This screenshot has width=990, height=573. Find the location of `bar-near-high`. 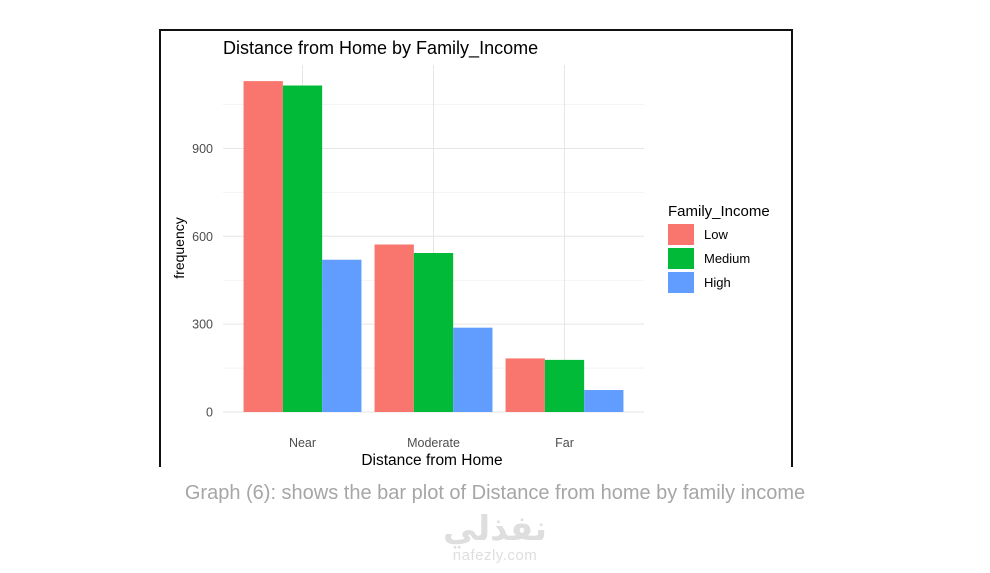

bar-near-high is located at coordinates (342, 335).